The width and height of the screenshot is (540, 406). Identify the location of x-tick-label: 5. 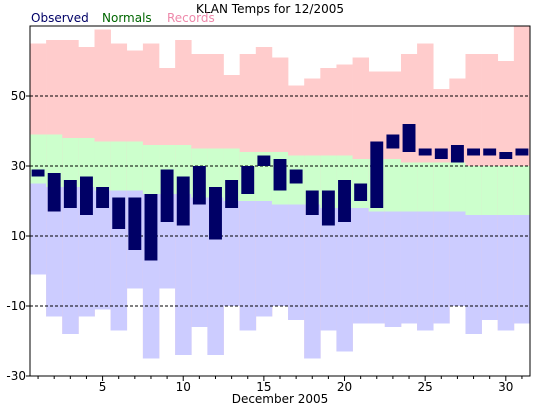
(103, 387).